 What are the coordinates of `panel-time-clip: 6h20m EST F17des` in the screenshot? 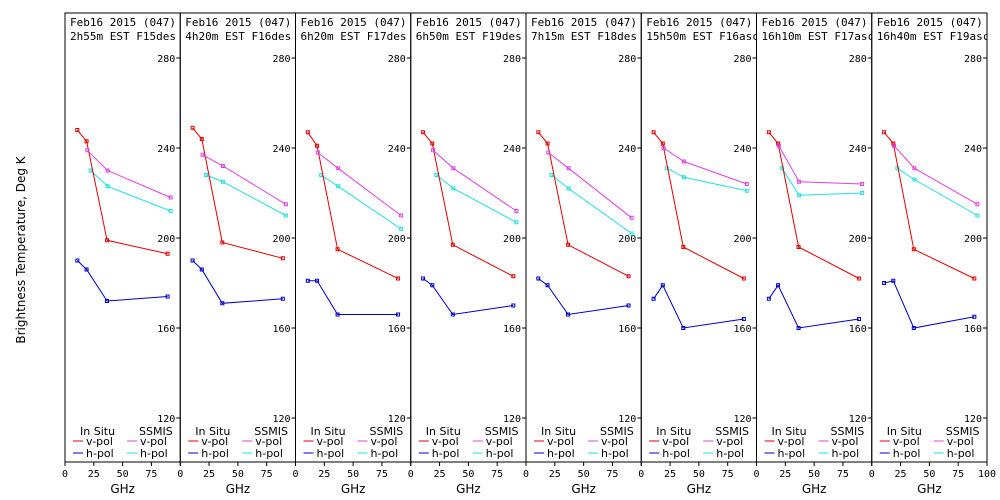 It's located at (354, 36).